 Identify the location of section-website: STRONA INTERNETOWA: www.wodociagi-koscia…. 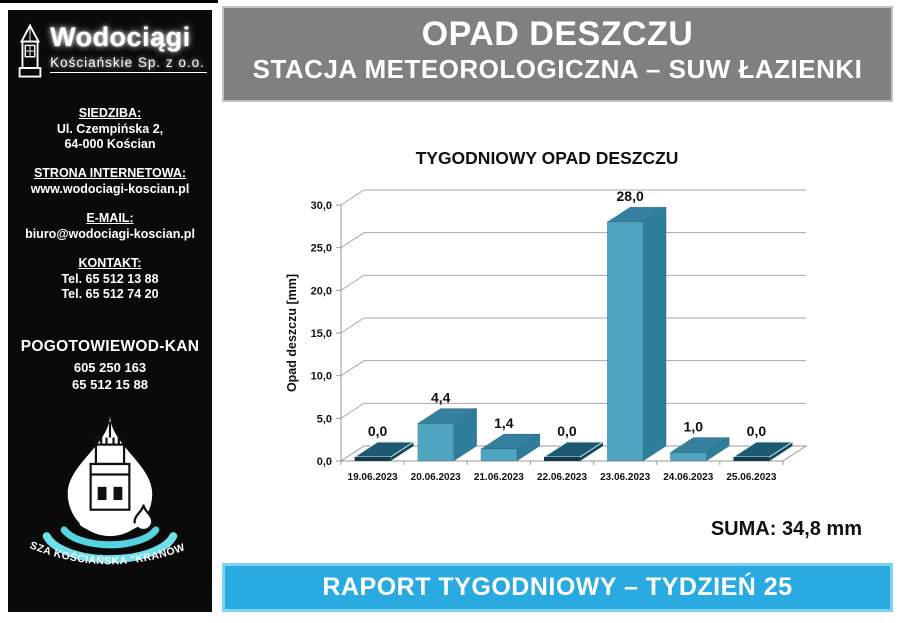
(110, 181).